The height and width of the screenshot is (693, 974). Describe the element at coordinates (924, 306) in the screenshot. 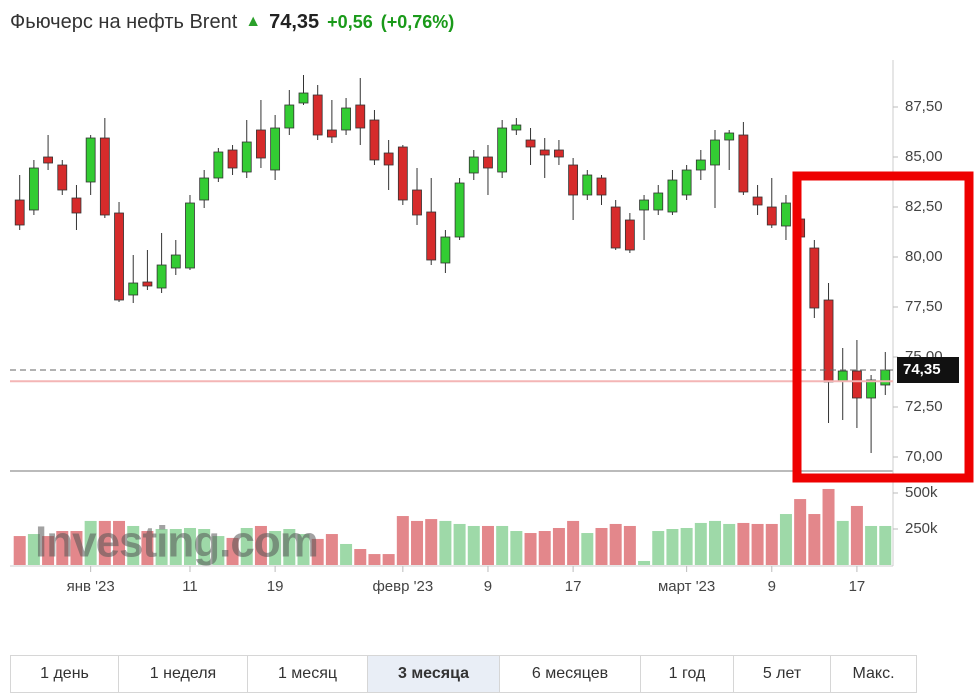

I see `y-tick-label: 77,50` at that location.